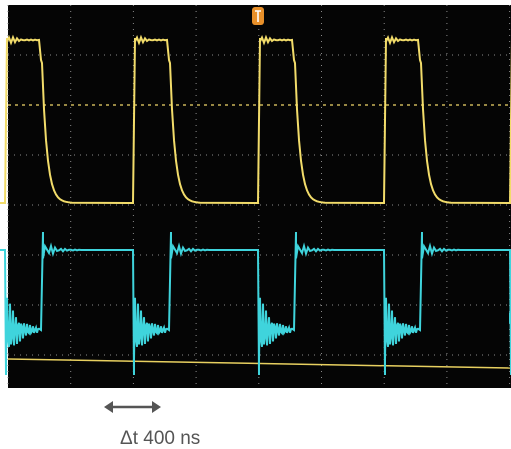 The image size is (511, 449). What do you see at coordinates (160, 438) in the screenshot?
I see `time-scale-label: Δt 400 ns` at bounding box center [160, 438].